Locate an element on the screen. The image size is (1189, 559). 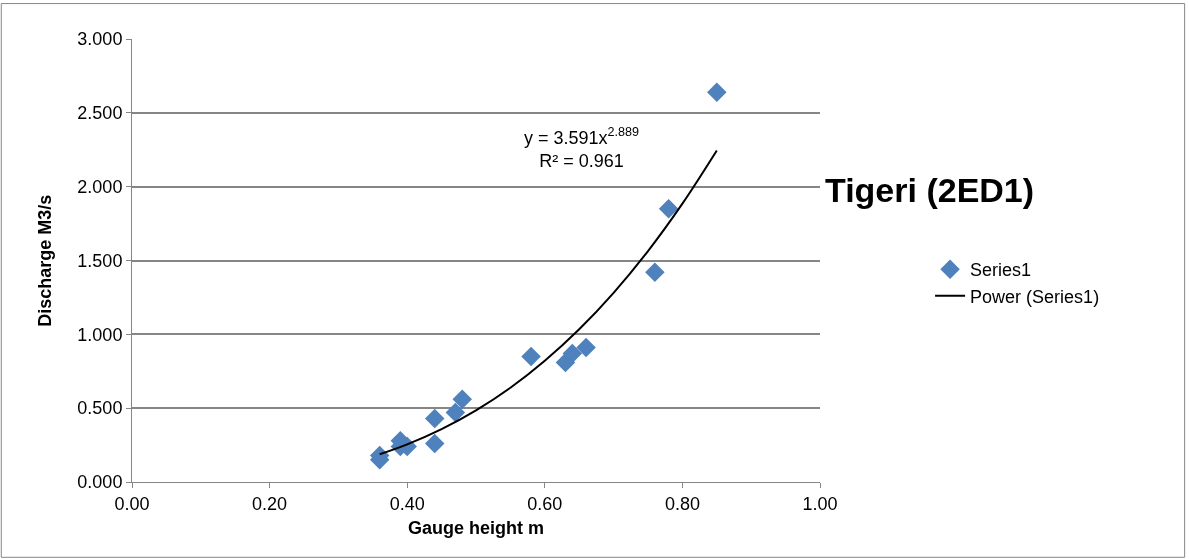
text: Tigeri (2ED1) is located at coordinates (930, 190).